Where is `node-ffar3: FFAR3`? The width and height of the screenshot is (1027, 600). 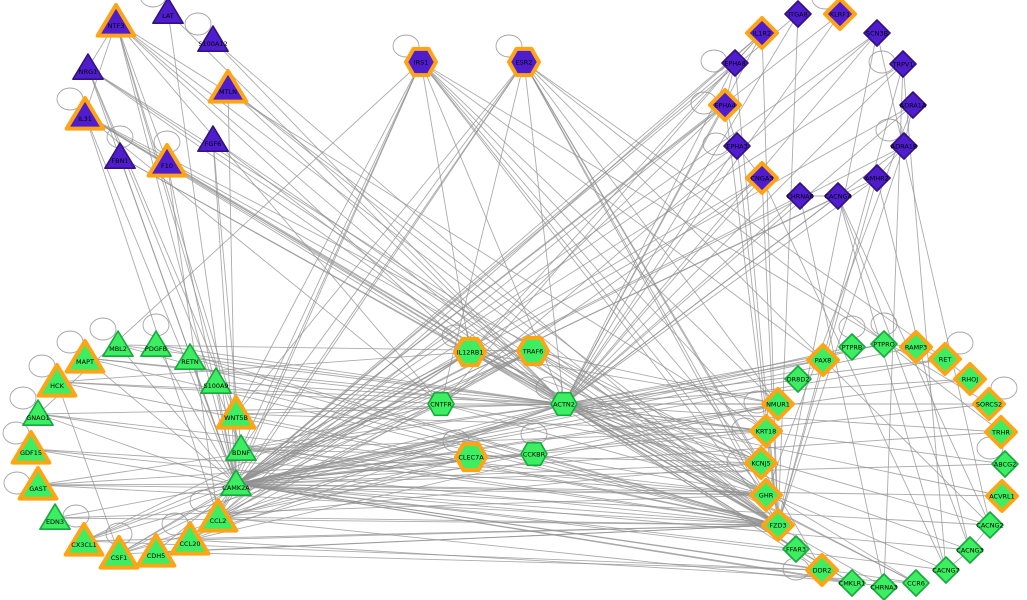 node-ffar3: FFAR3 is located at coordinates (796, 549).